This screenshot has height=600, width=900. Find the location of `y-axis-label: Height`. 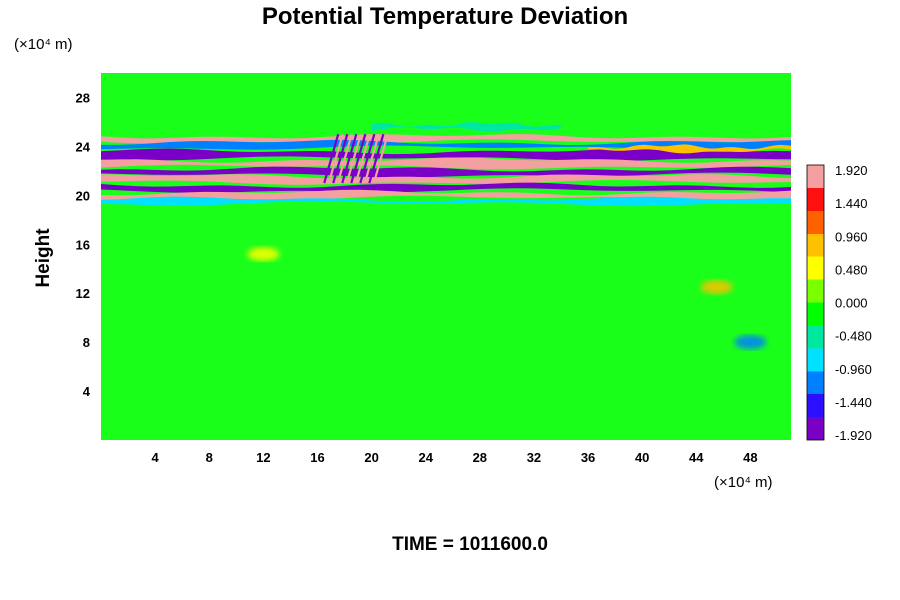

y-axis-label: Height is located at coordinates (43, 258).